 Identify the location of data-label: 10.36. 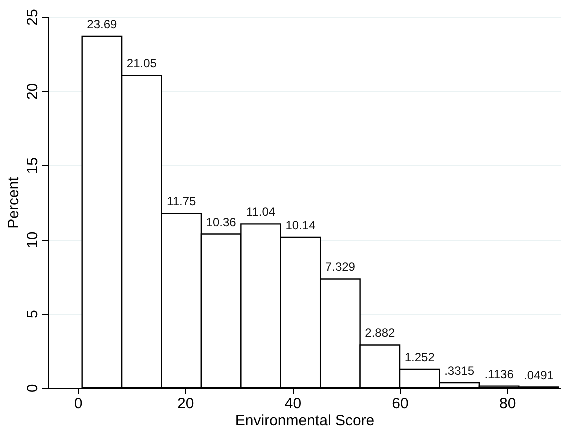
(221, 222).